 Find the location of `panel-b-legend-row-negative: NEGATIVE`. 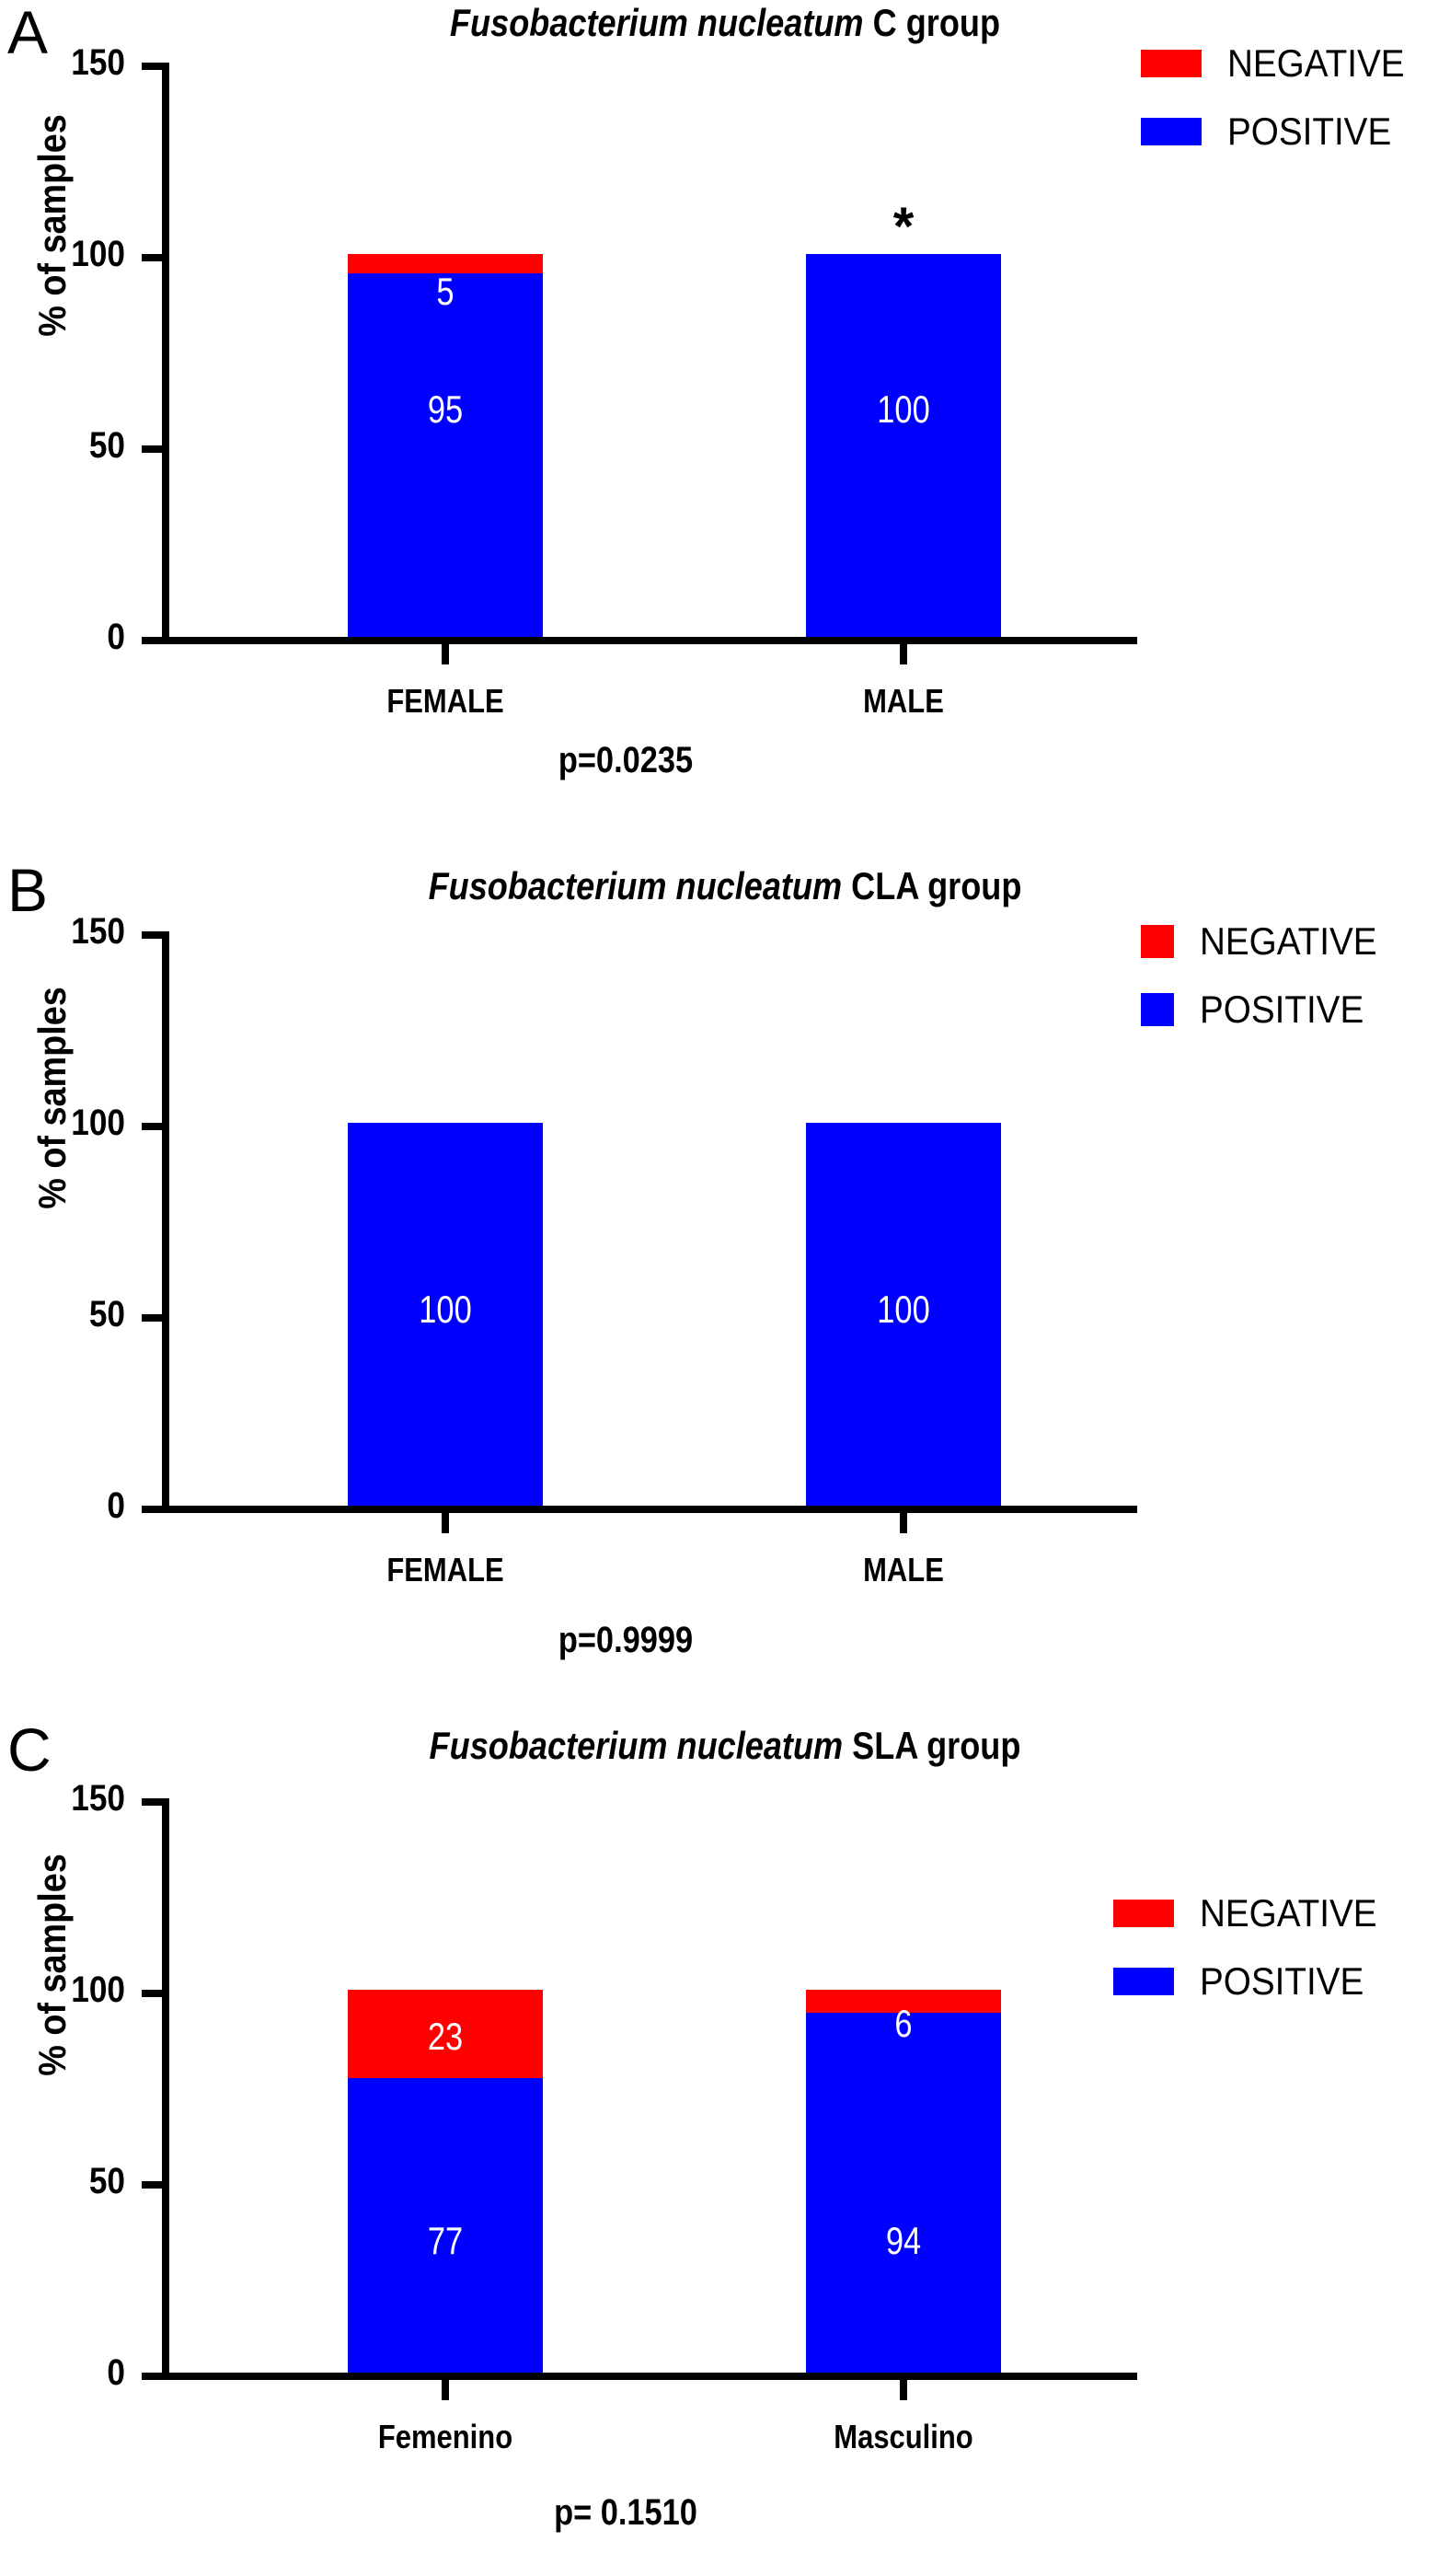

panel-b-legend-row-negative: NEGATIVE is located at coordinates (1267, 942).